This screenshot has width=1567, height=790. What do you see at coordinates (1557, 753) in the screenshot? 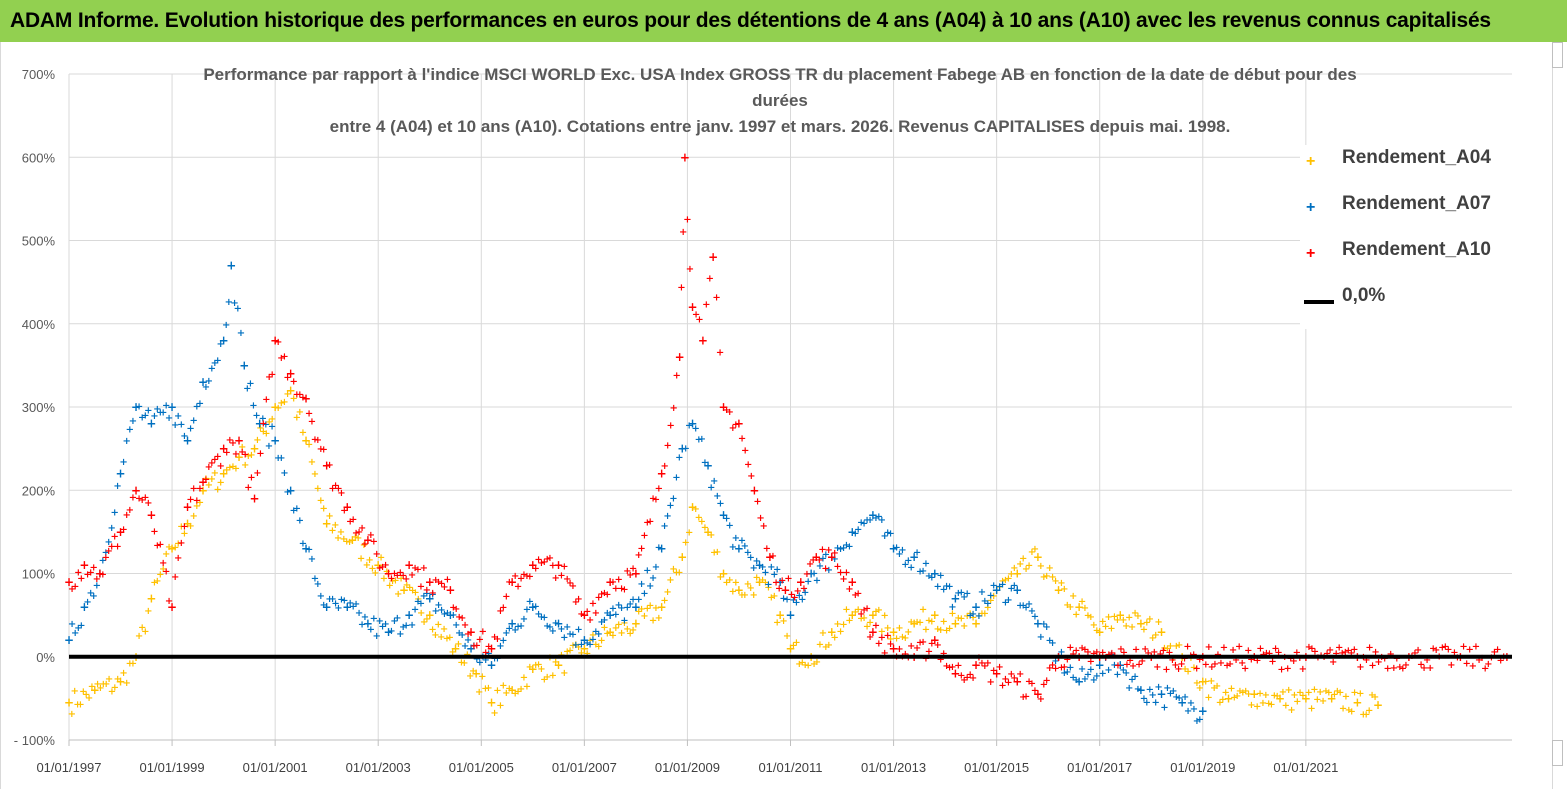
I see `resize-handle-bottom-right` at bounding box center [1557, 753].